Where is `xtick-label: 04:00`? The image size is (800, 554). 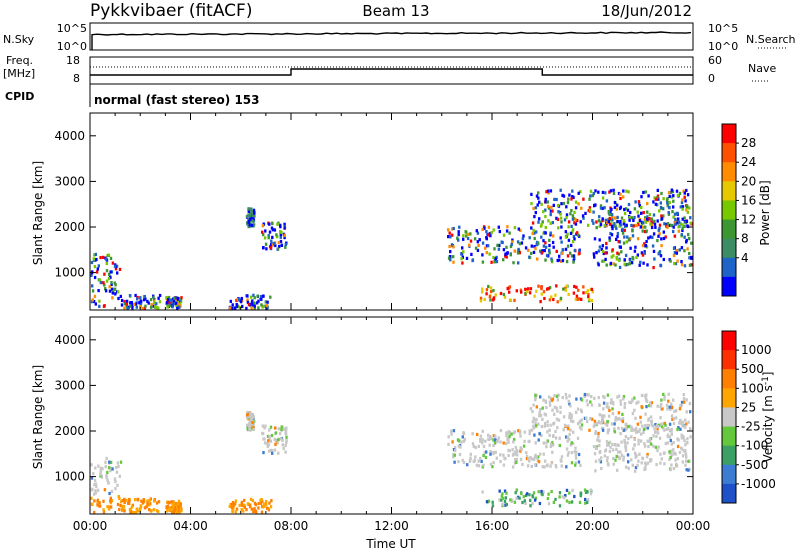
xtick-label: 04:00 is located at coordinates (190, 526).